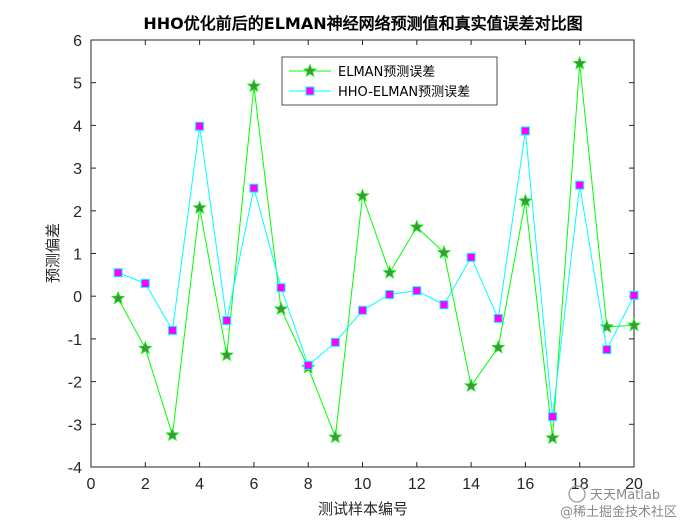 The width and height of the screenshot is (700, 525). Describe the element at coordinates (77, 84) in the screenshot. I see `y-tick-label: 5` at that location.